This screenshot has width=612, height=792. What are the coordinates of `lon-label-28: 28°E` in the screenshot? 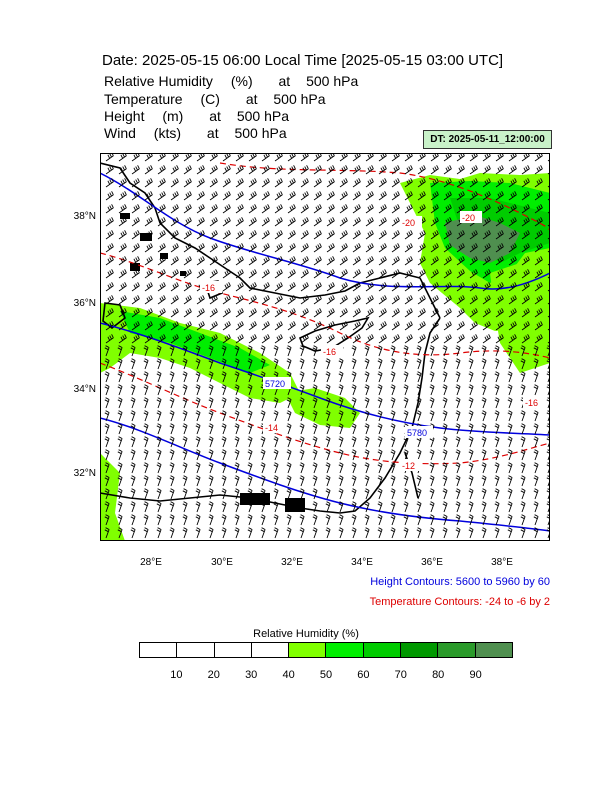 It's located at (151, 562).